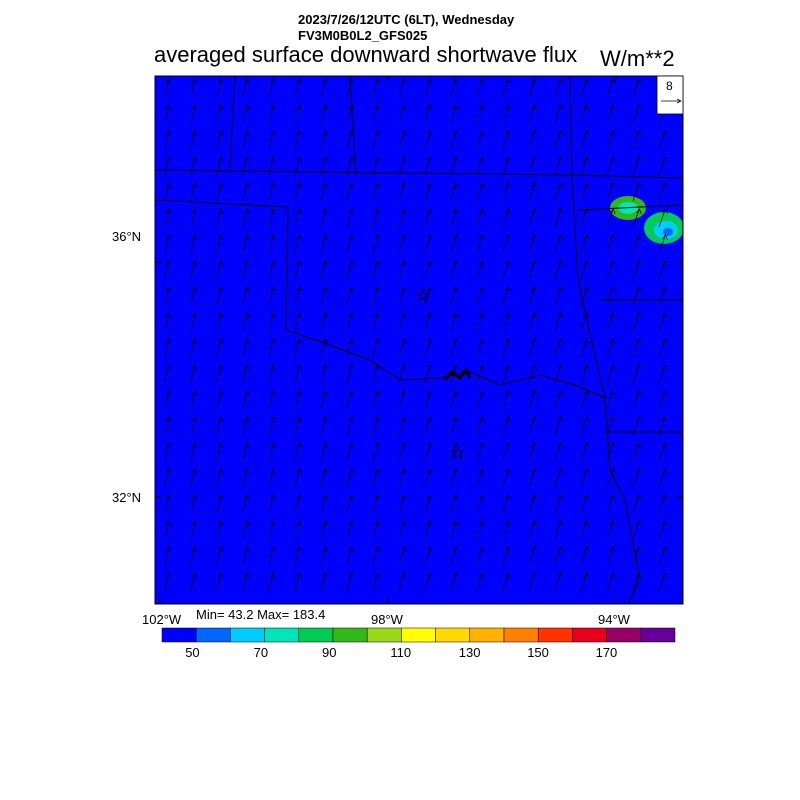  I want to click on lat-label-36: 36°N, so click(127, 236).